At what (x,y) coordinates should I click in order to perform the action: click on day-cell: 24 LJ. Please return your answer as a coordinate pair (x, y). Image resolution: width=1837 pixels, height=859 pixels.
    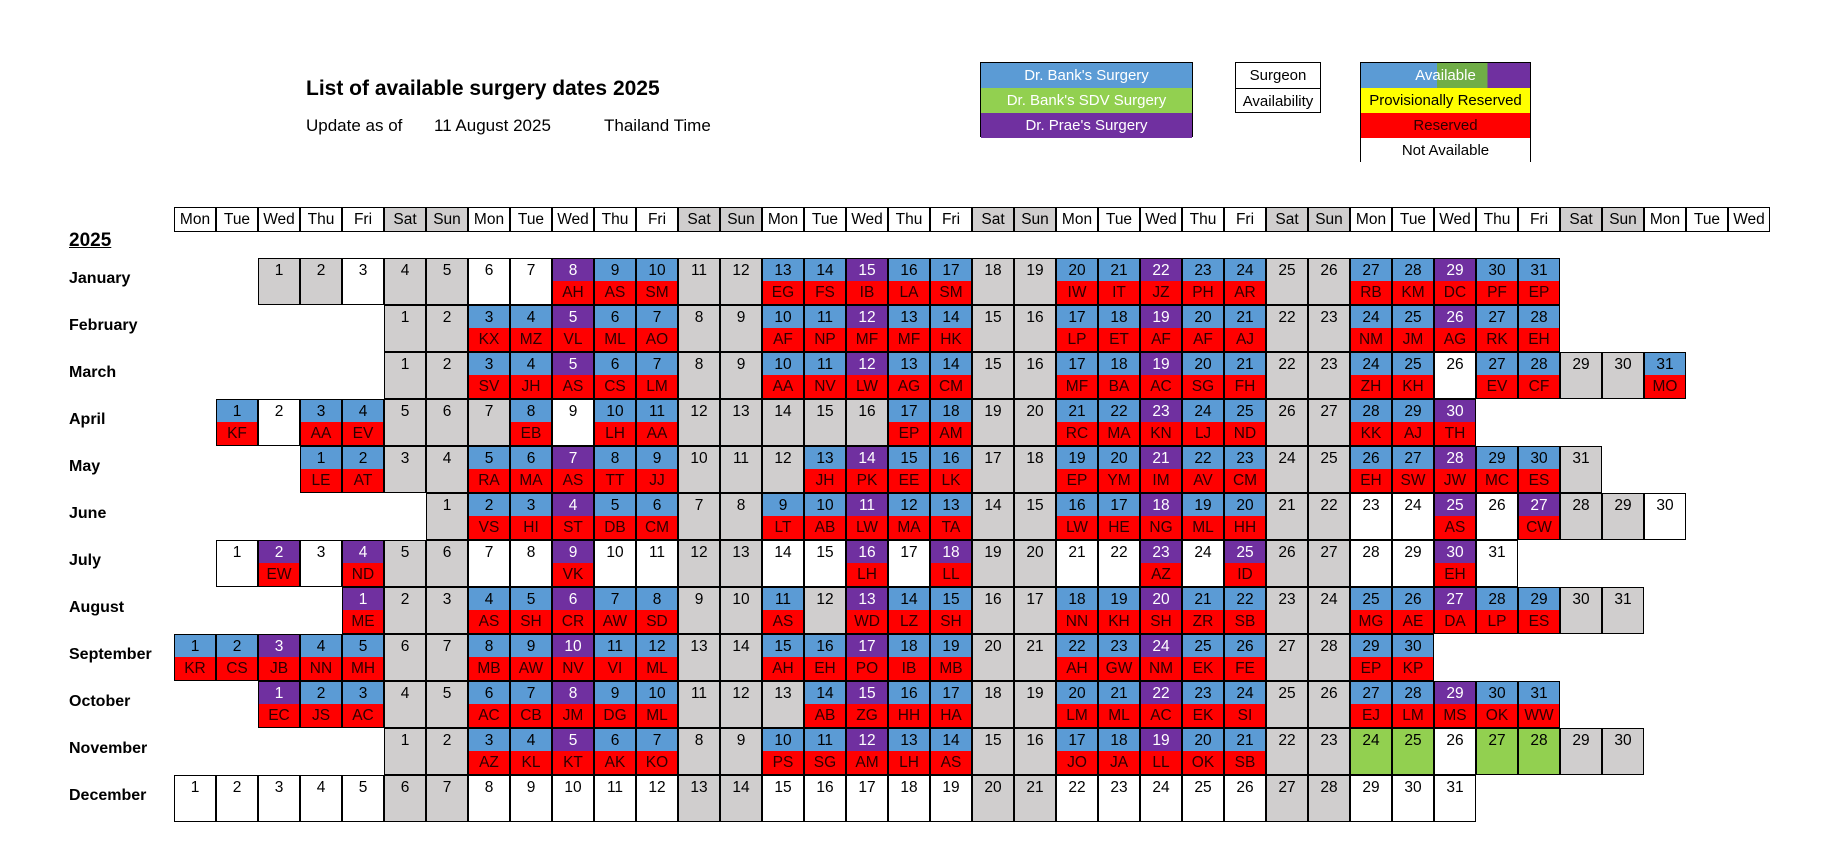
    Looking at the image, I should click on (1203, 422).